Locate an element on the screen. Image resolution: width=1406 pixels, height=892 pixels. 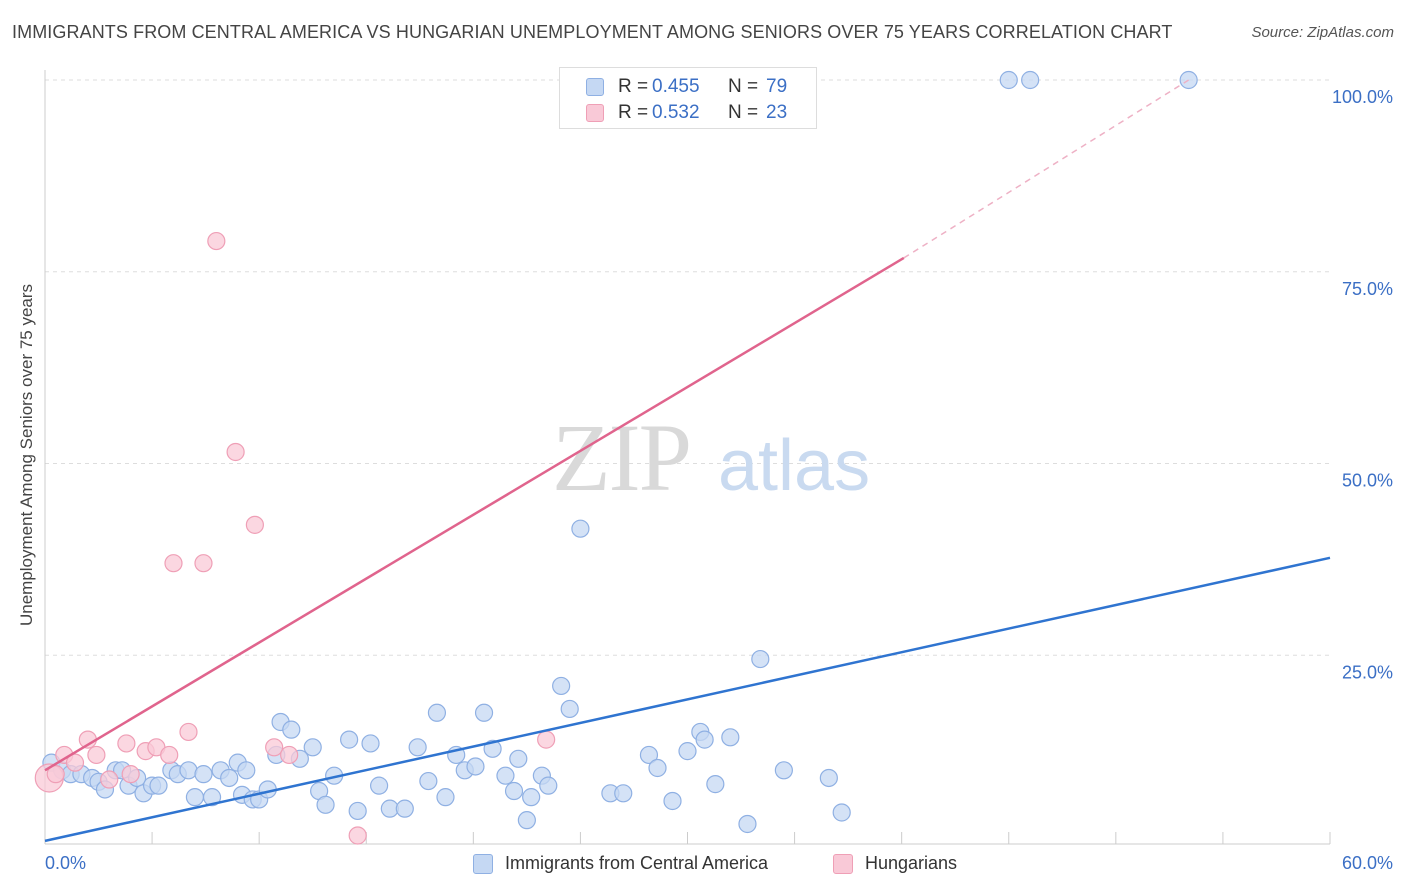
r-value: 0.455 is located at coordinates (676, 86).